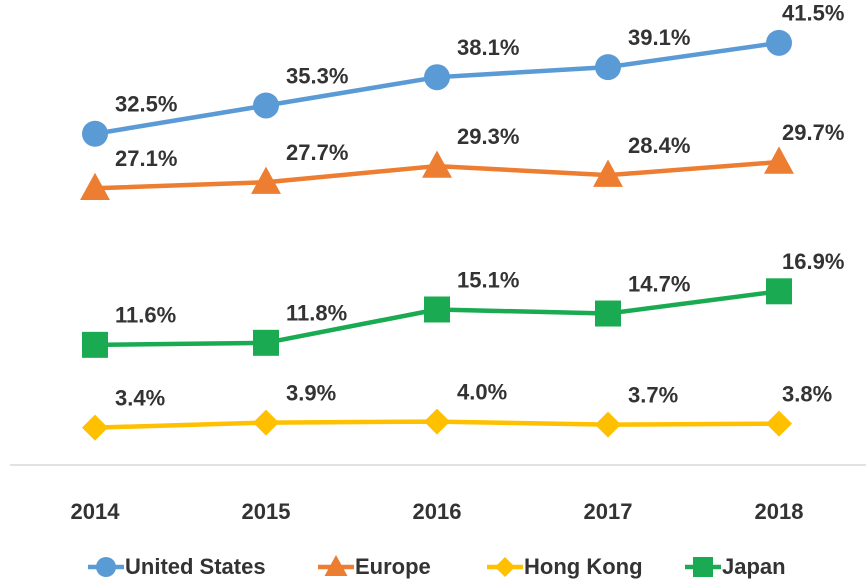 The width and height of the screenshot is (866, 586). Describe the element at coordinates (96, 511) in the screenshot. I see `x-tick-label: 2014` at that location.